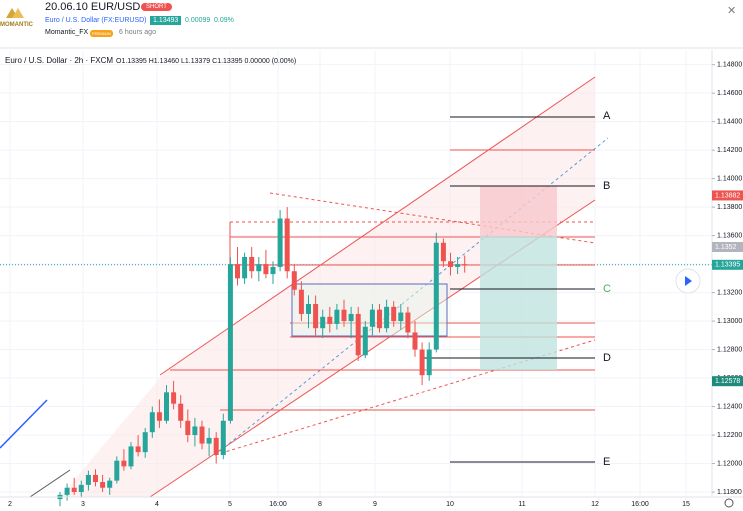 The image size is (743, 511). Describe the element at coordinates (606, 186) in the screenshot. I see `level-label: B` at that location.